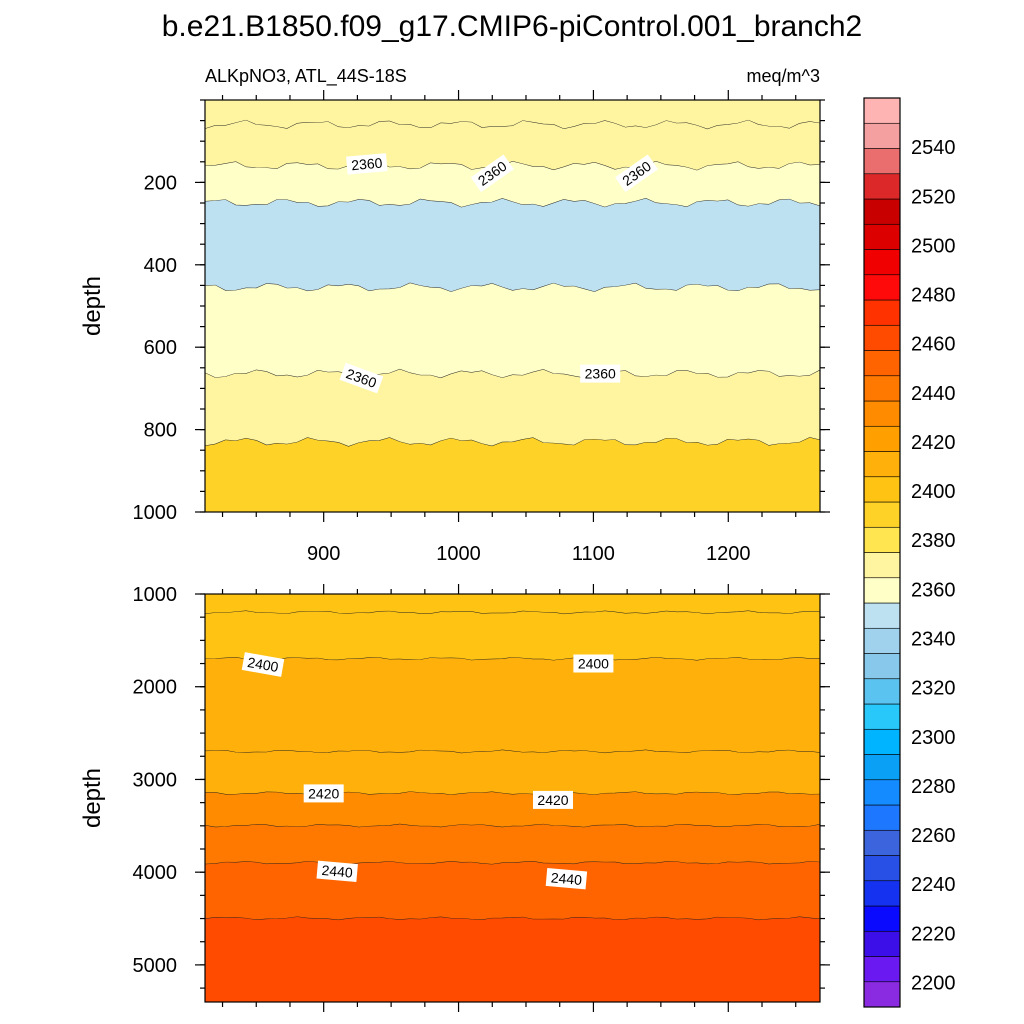  I want to click on variable-subtitle: ALKpNO3, ATL_44S-18S, so click(306, 76).